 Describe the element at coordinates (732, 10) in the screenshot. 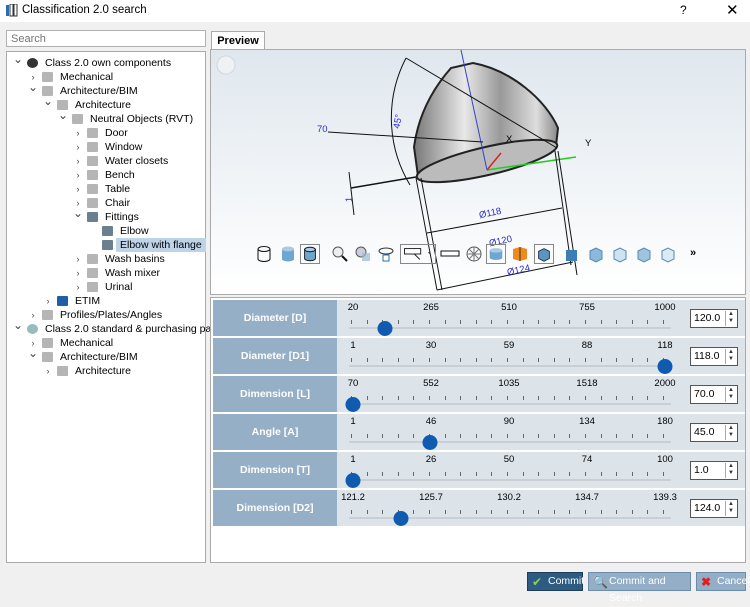

I see `close-button: ✕` at that location.